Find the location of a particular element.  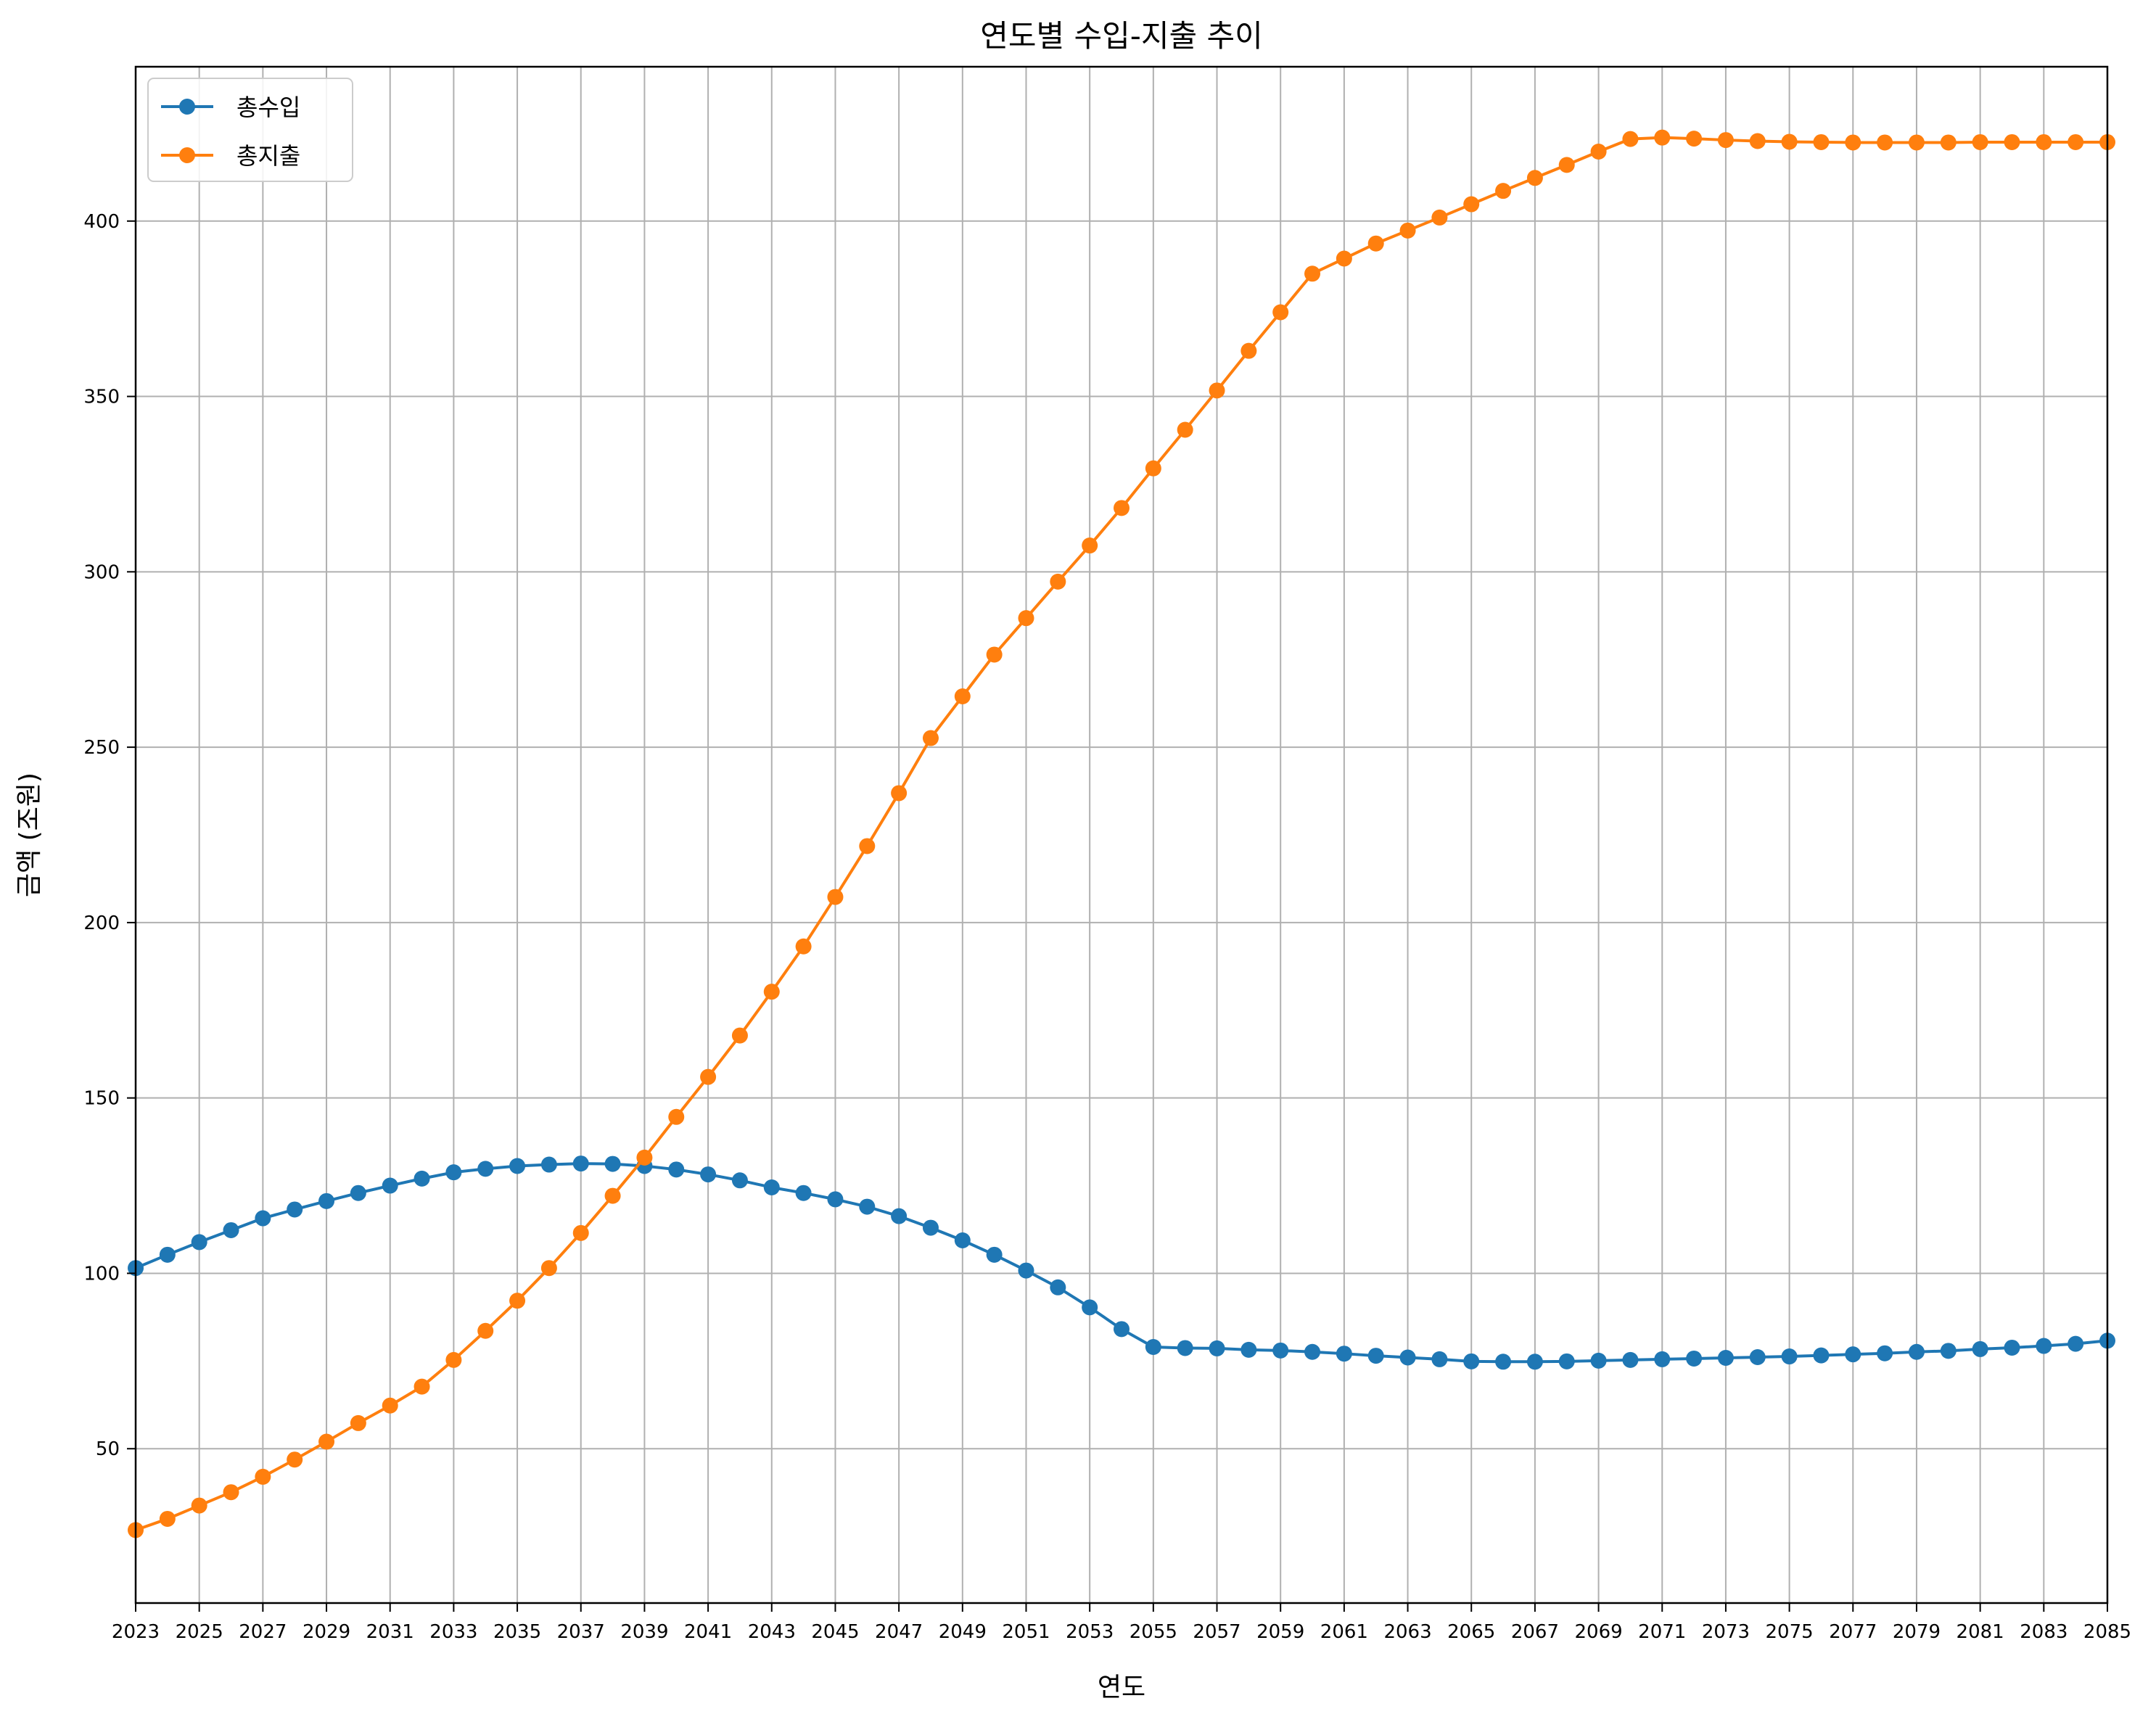

x-tick-label: 2025 is located at coordinates (199, 1632).